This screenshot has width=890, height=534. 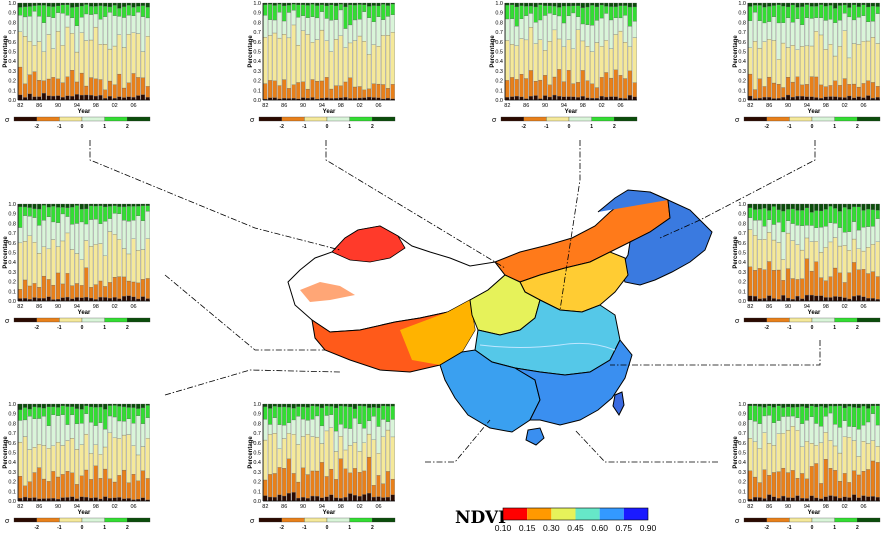 What do you see at coordinates (625, 88) in the screenshot?
I see `bar-segment-top-3-2007-class1` at bounding box center [625, 88].